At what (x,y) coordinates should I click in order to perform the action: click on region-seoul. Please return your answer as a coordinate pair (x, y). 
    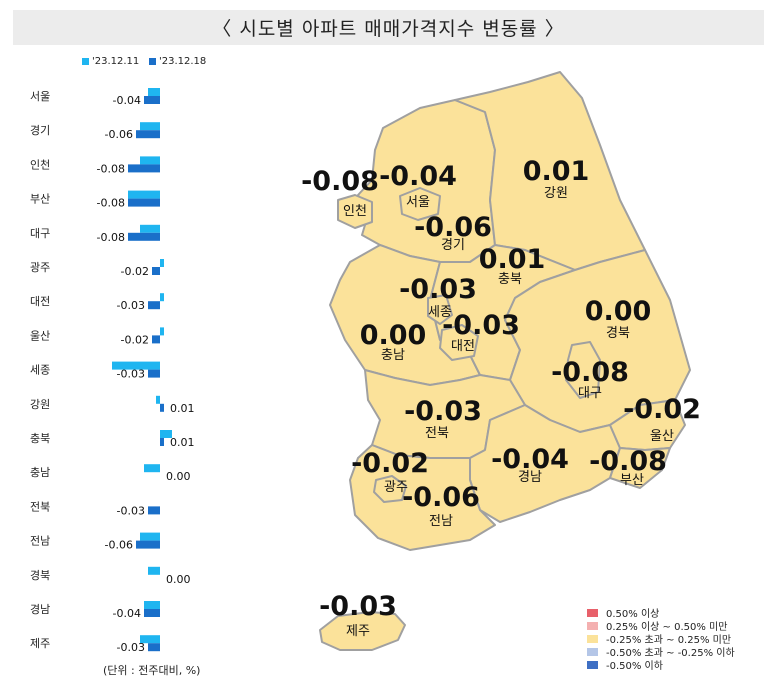
    Looking at the image, I should click on (420, 204).